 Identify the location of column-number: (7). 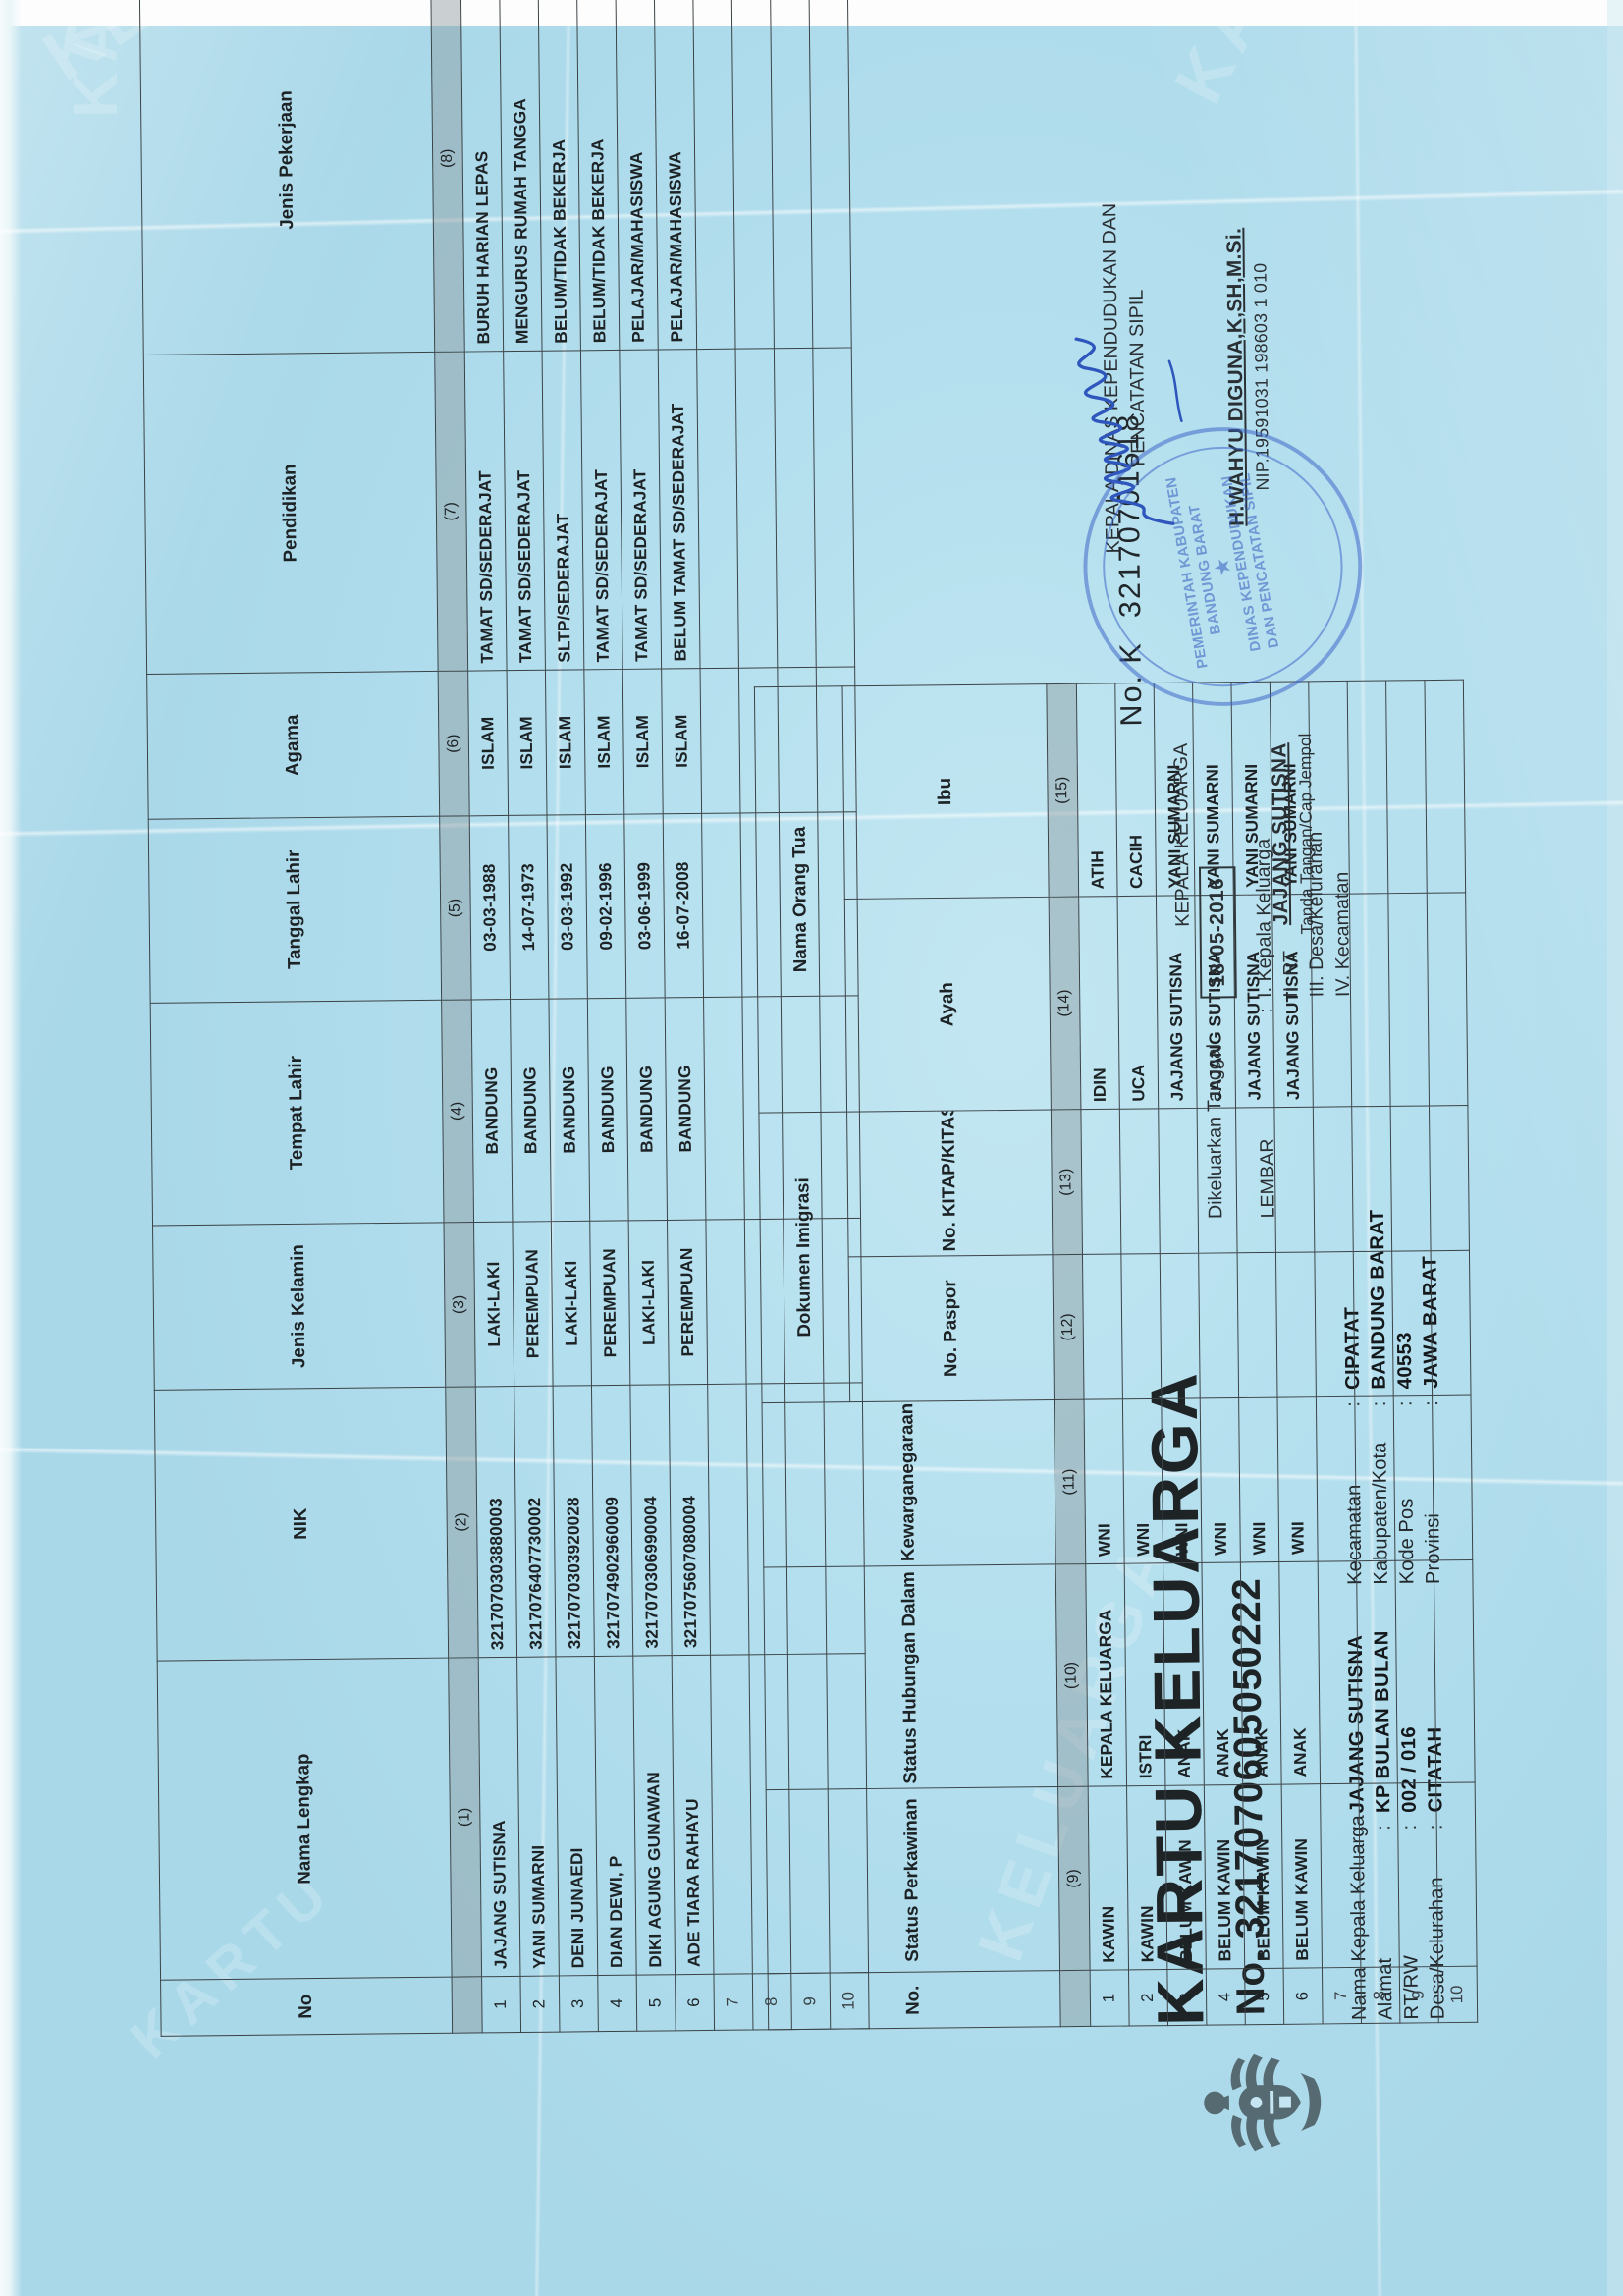
(451, 512).